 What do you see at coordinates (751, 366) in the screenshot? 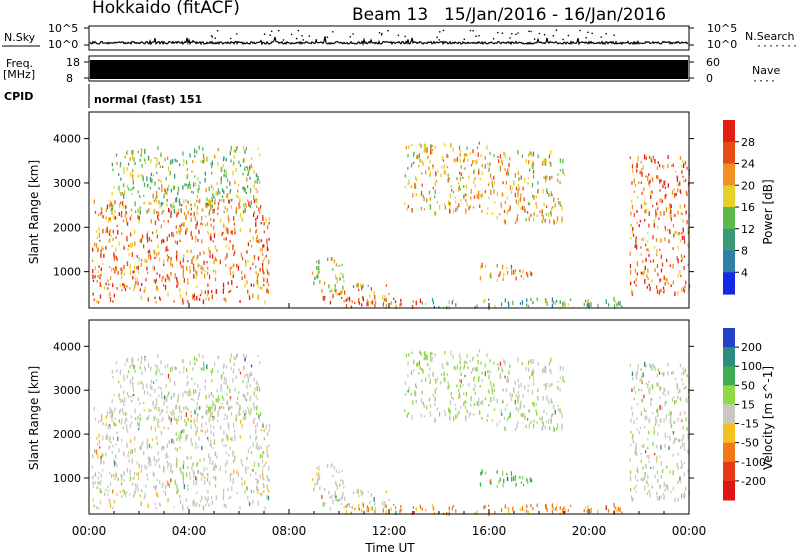
I see `velocity-colorbar-tick-label-1: 100` at bounding box center [751, 366].